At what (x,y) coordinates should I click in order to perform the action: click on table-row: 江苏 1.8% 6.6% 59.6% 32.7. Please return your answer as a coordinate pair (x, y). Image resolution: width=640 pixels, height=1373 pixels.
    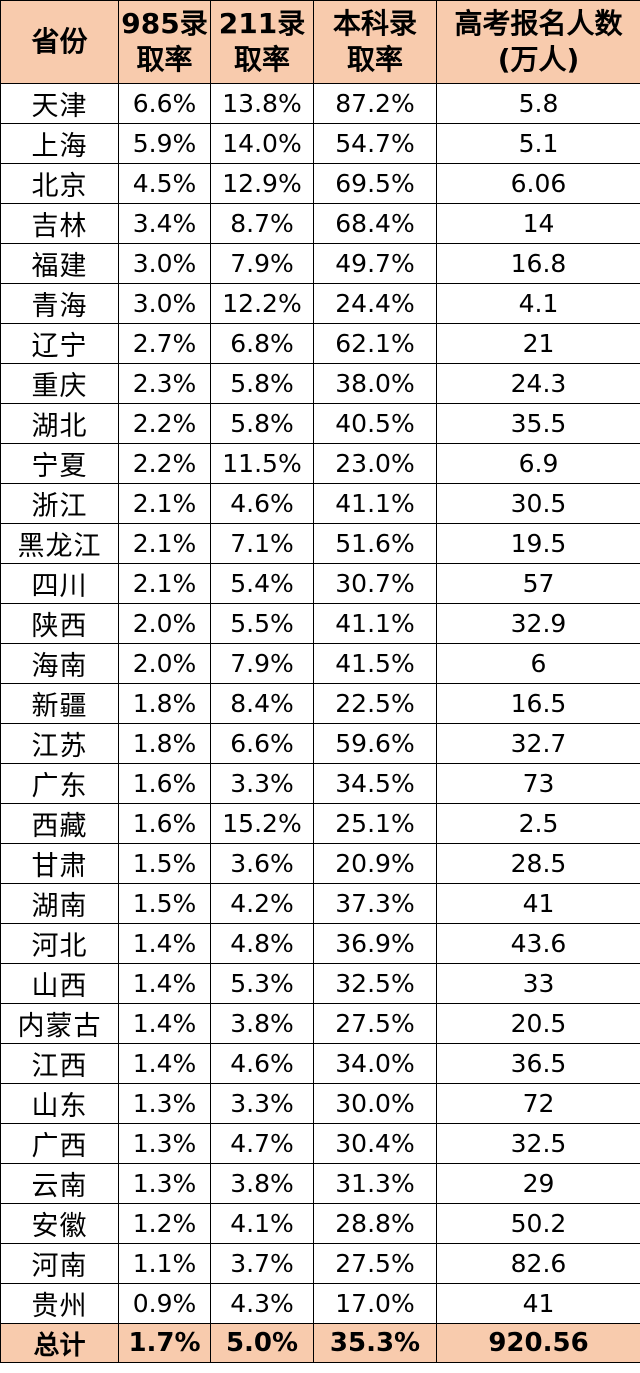
    Looking at the image, I should click on (320, 743).